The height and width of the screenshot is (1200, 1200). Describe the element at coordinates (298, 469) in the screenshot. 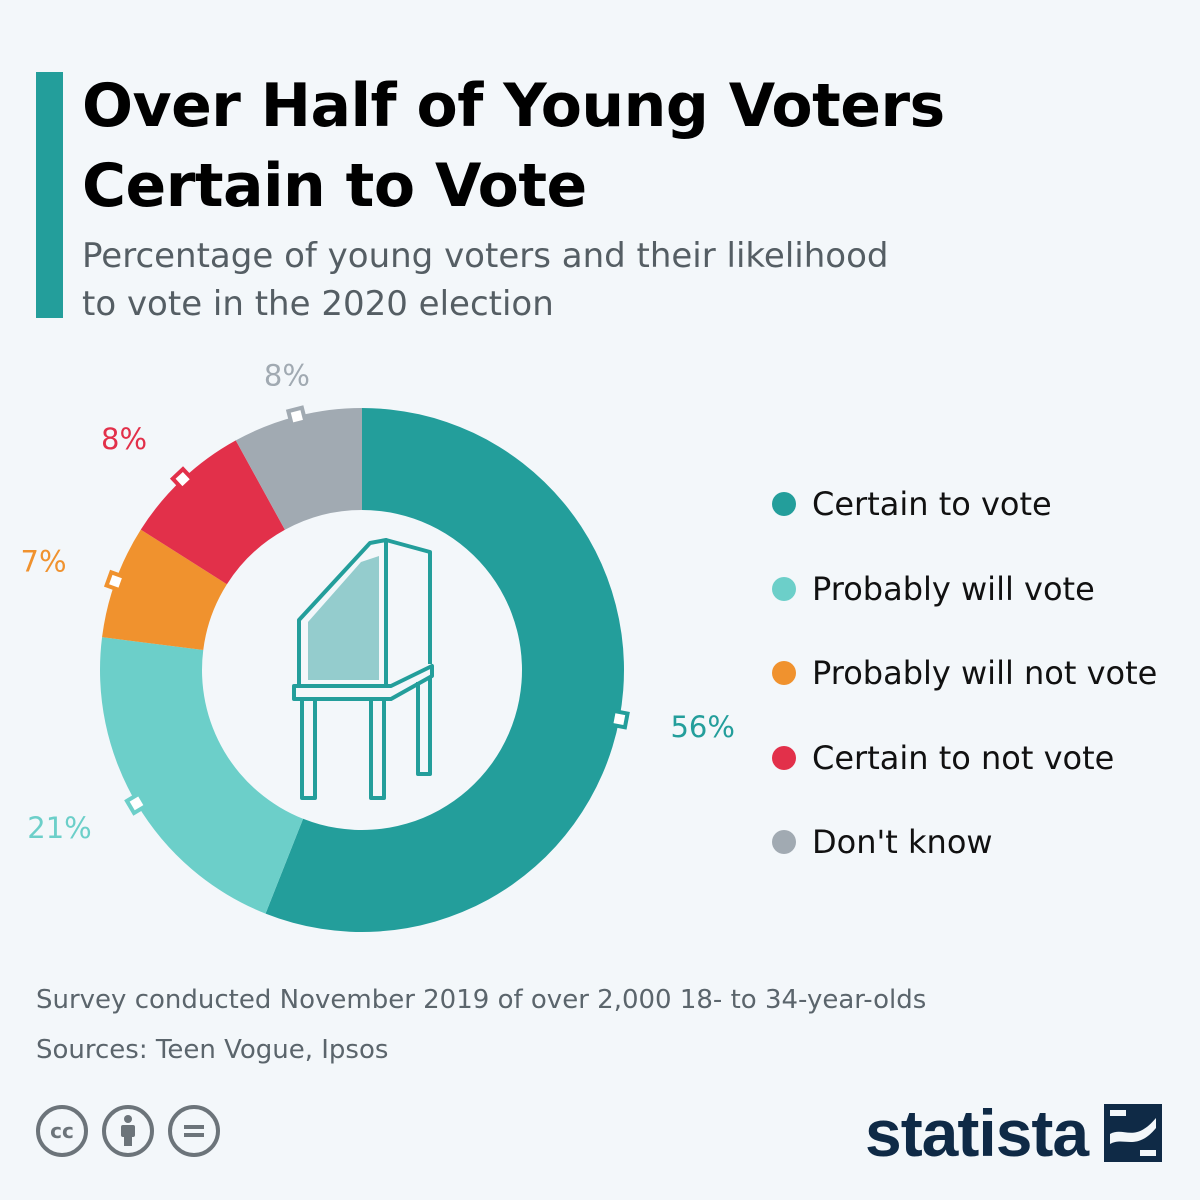

I see `slice-don-t-know` at that location.